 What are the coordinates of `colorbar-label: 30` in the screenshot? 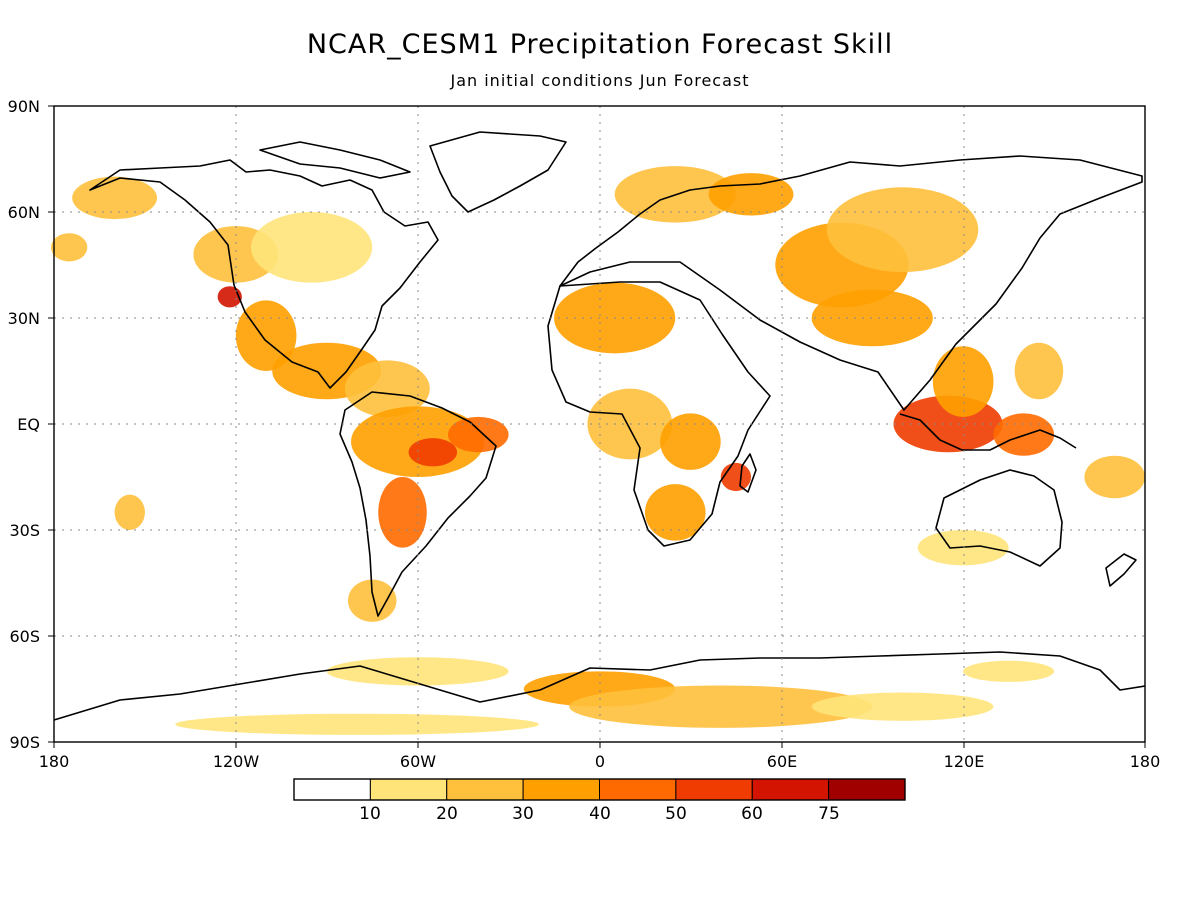 It's located at (523, 814).